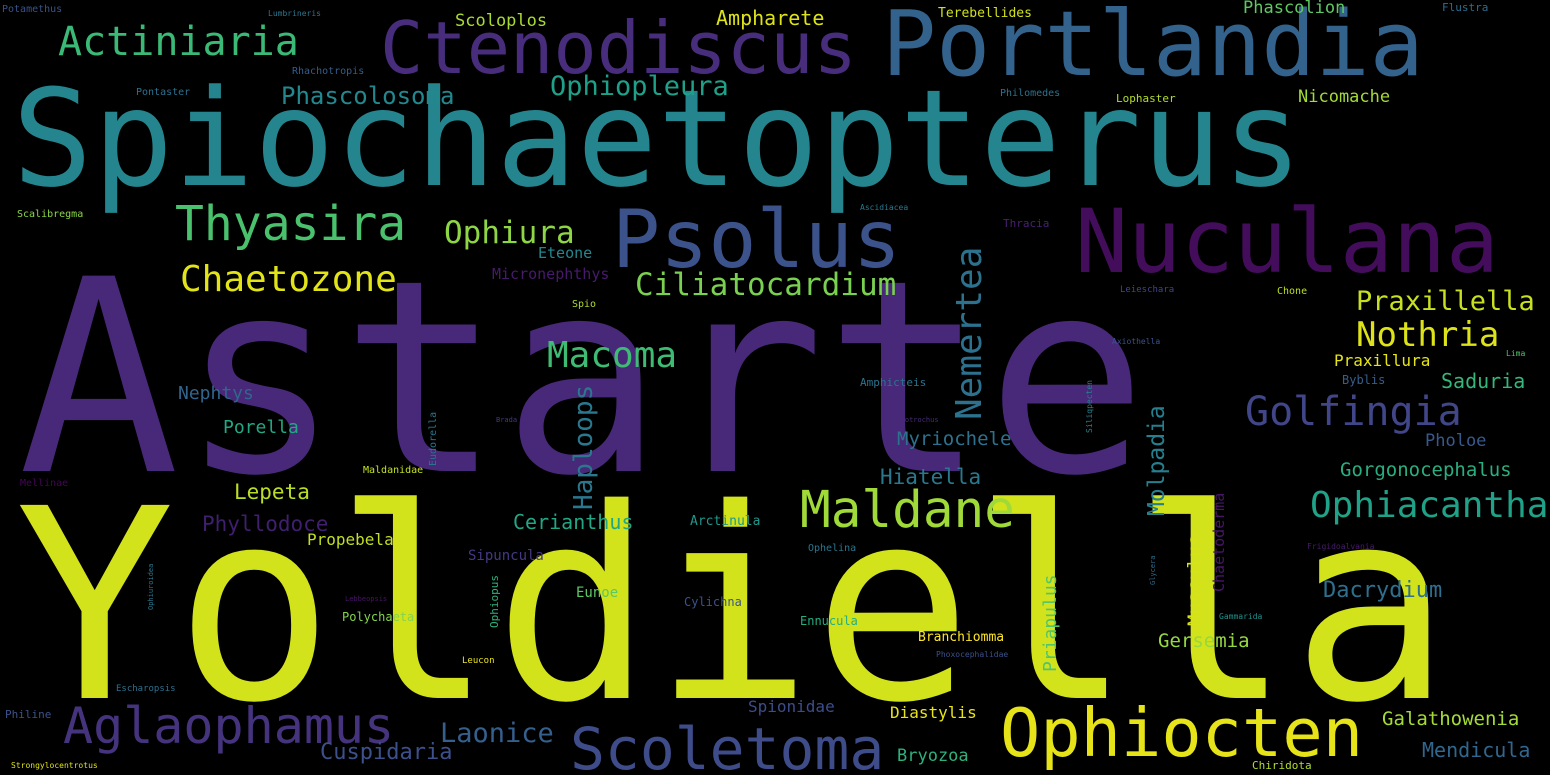  I want to click on word: Lima, so click(1516, 353).